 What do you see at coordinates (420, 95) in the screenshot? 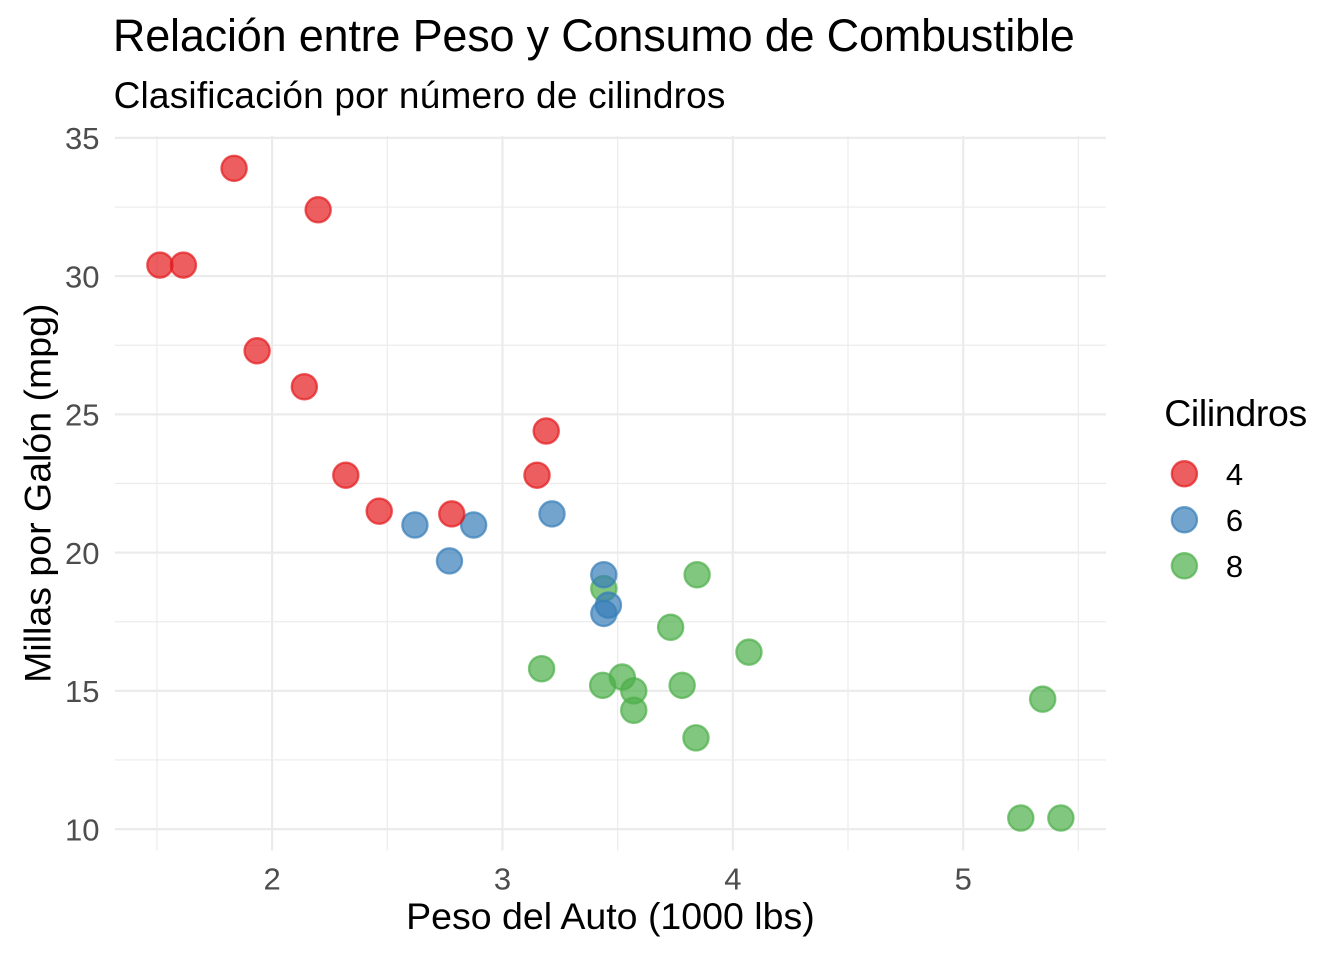
I see `svg-text:Clasificación por número de ci: Clasificación por número de cilindros` at bounding box center [420, 95].